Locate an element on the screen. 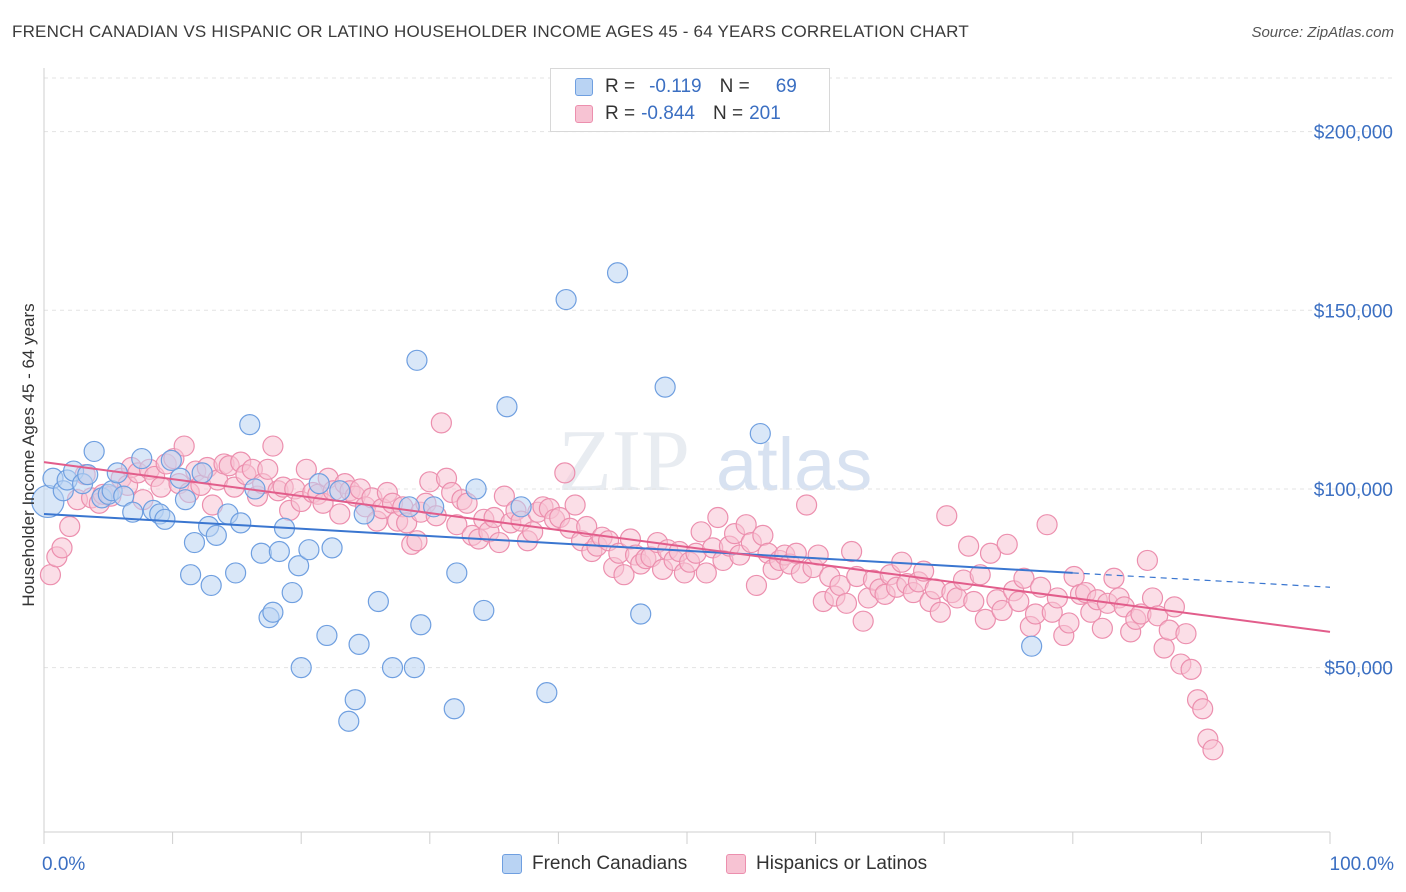  bottom-legend-swatch-blue is located at coordinates (512, 864).